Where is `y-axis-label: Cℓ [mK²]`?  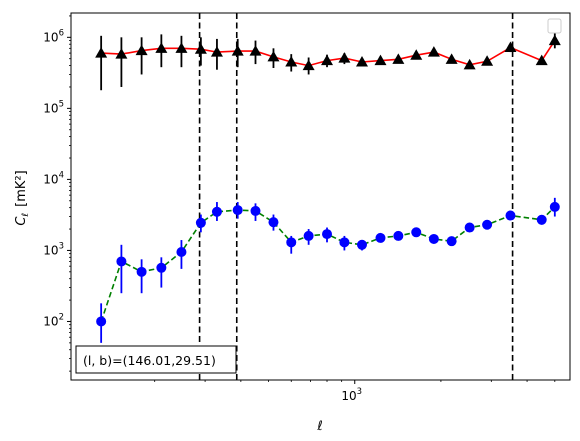
y-axis-label: Cℓ [mK²] is located at coordinates (22, 197).